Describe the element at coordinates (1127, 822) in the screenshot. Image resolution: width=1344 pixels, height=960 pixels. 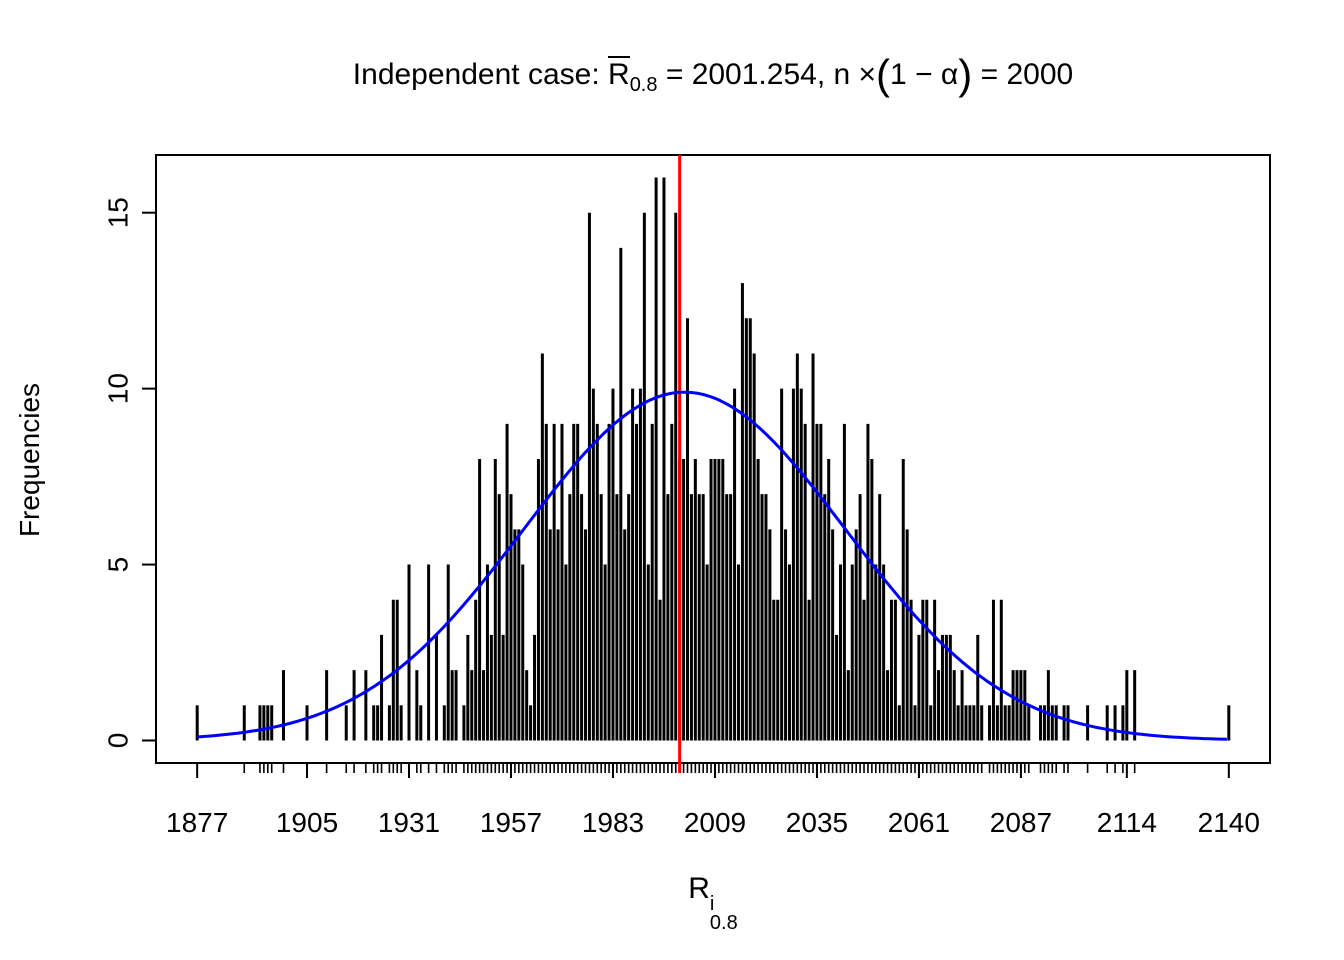
I see `x-tick-label: 2114` at that location.